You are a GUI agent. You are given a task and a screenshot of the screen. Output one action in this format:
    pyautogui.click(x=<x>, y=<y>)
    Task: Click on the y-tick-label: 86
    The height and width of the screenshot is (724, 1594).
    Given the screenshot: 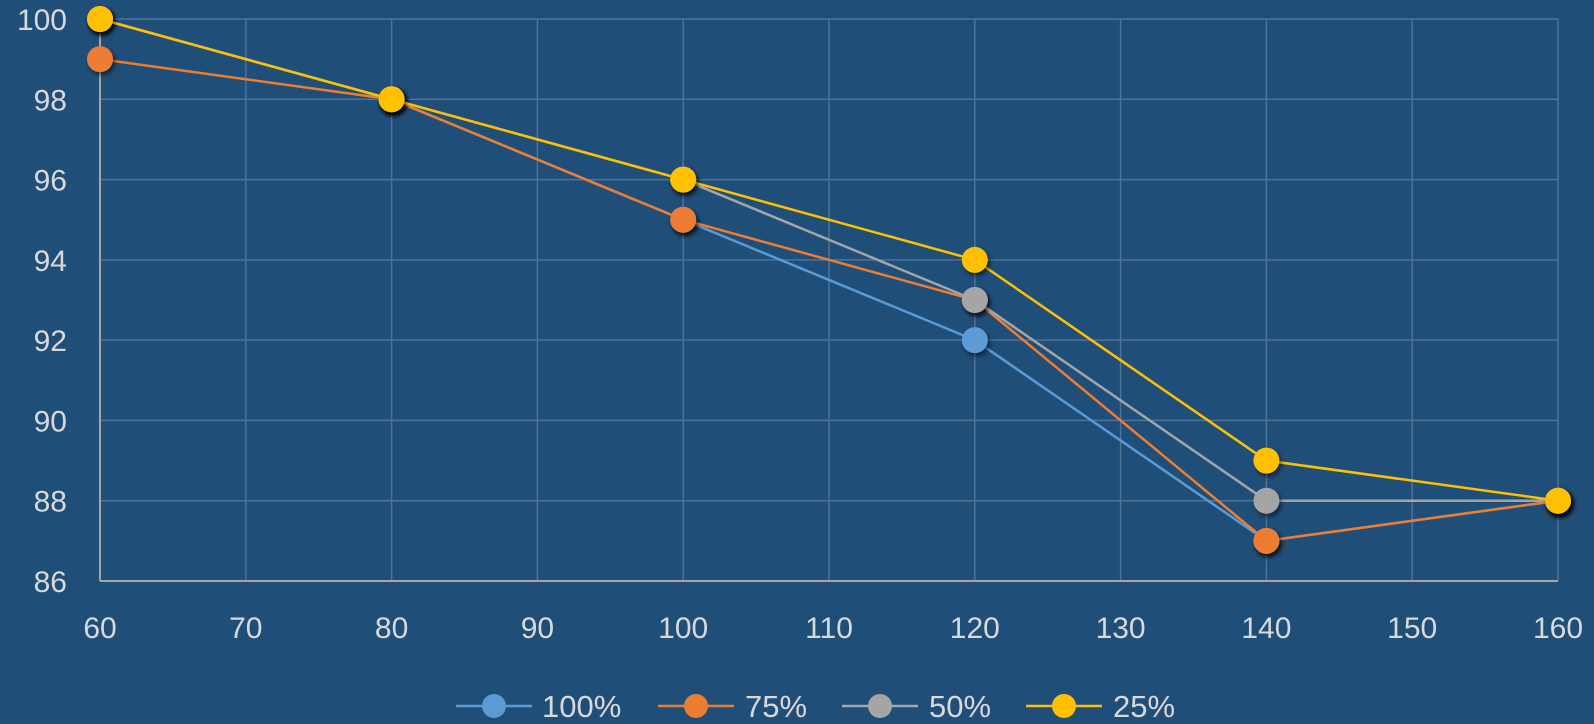 What is the action you would take?
    pyautogui.click(x=50, y=582)
    